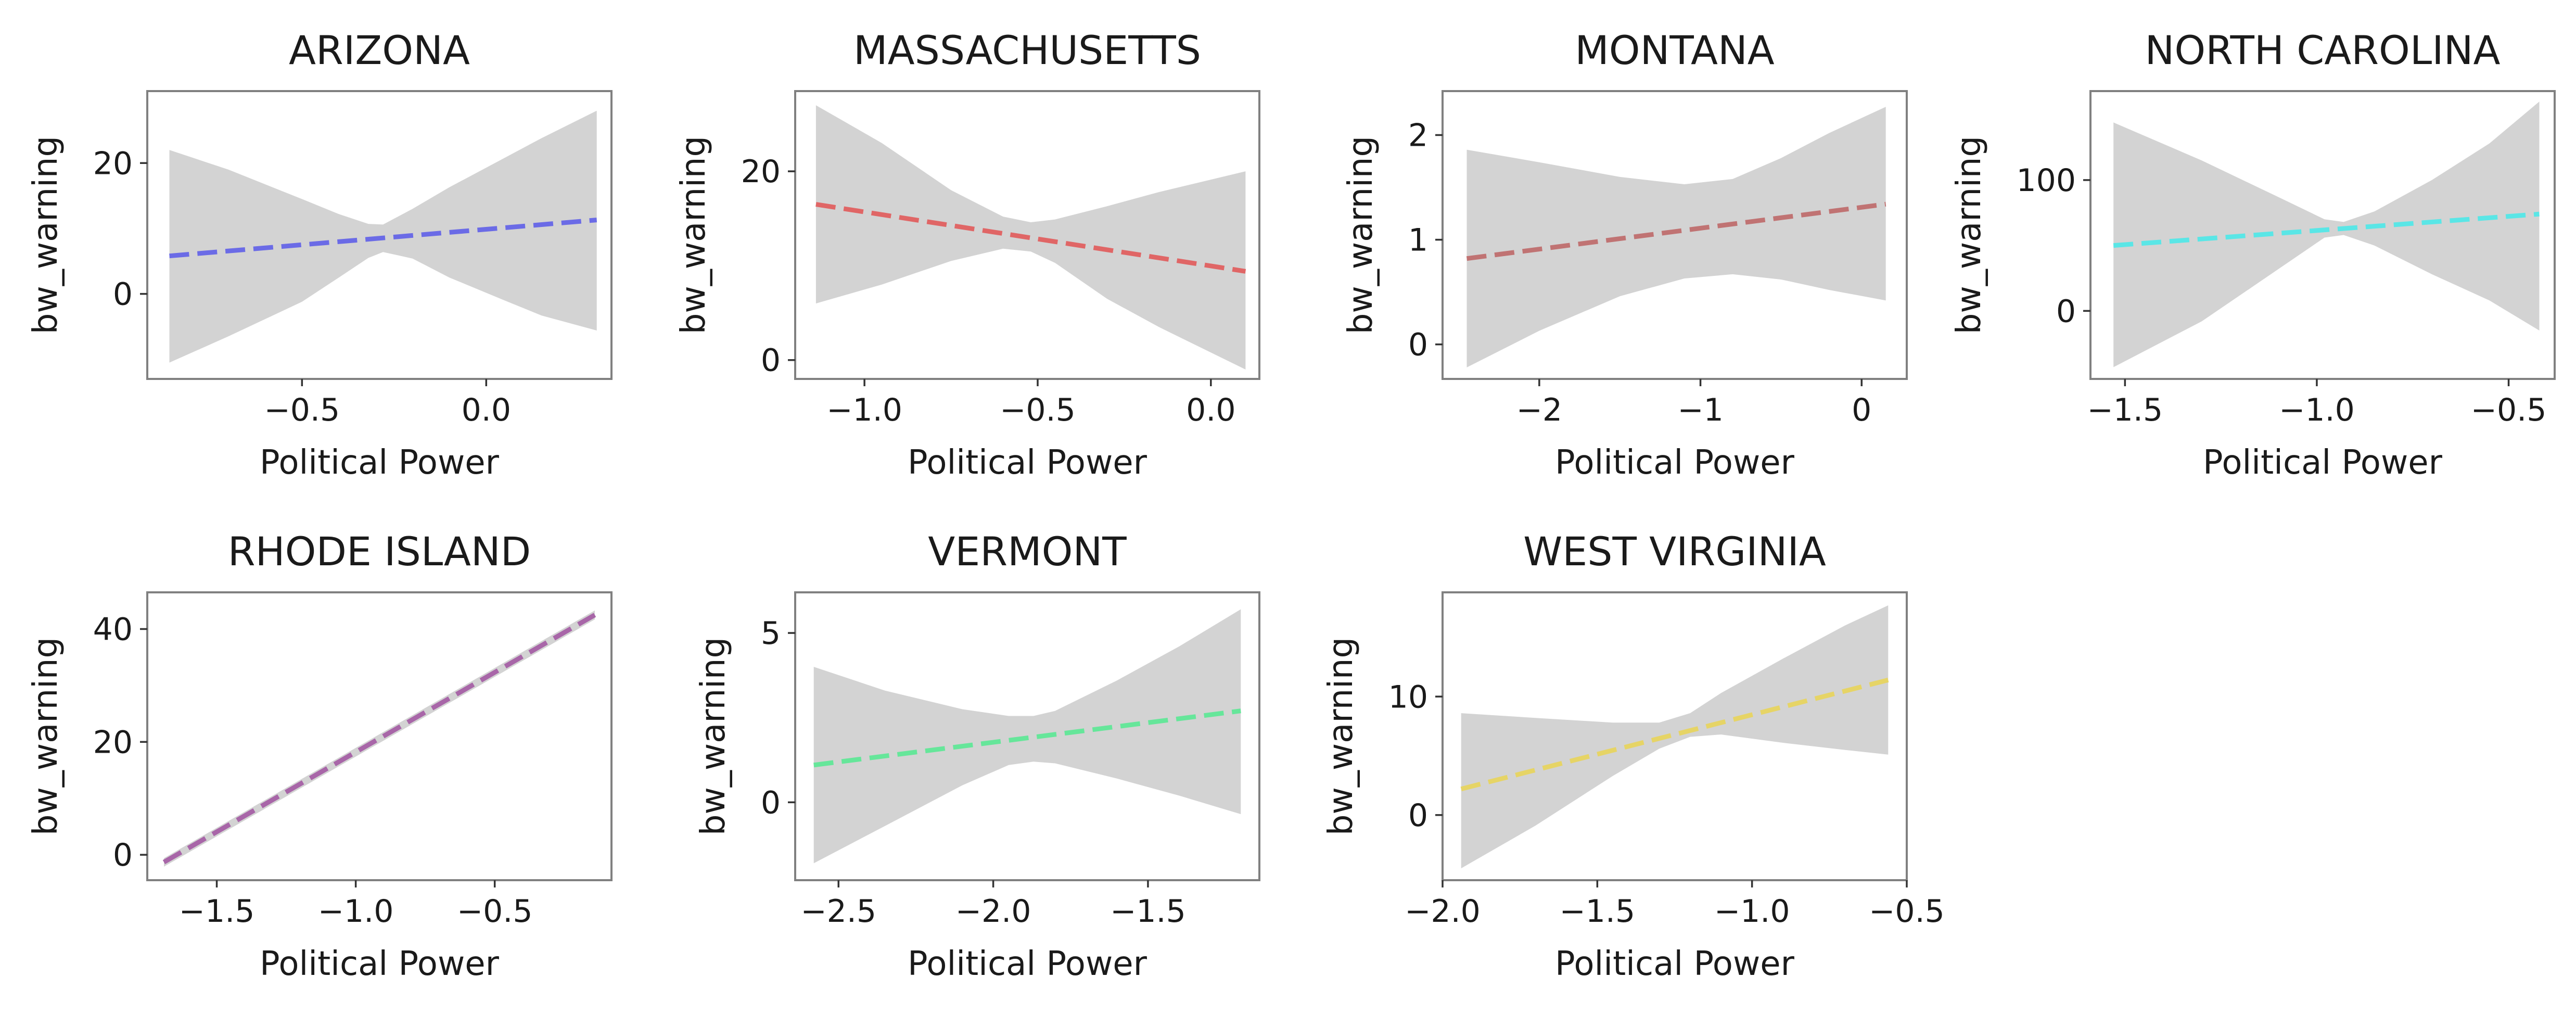 This screenshot has height=1015, width=2576. Describe the element at coordinates (1418, 241) in the screenshot. I see `y-tick-label: 1` at that location.